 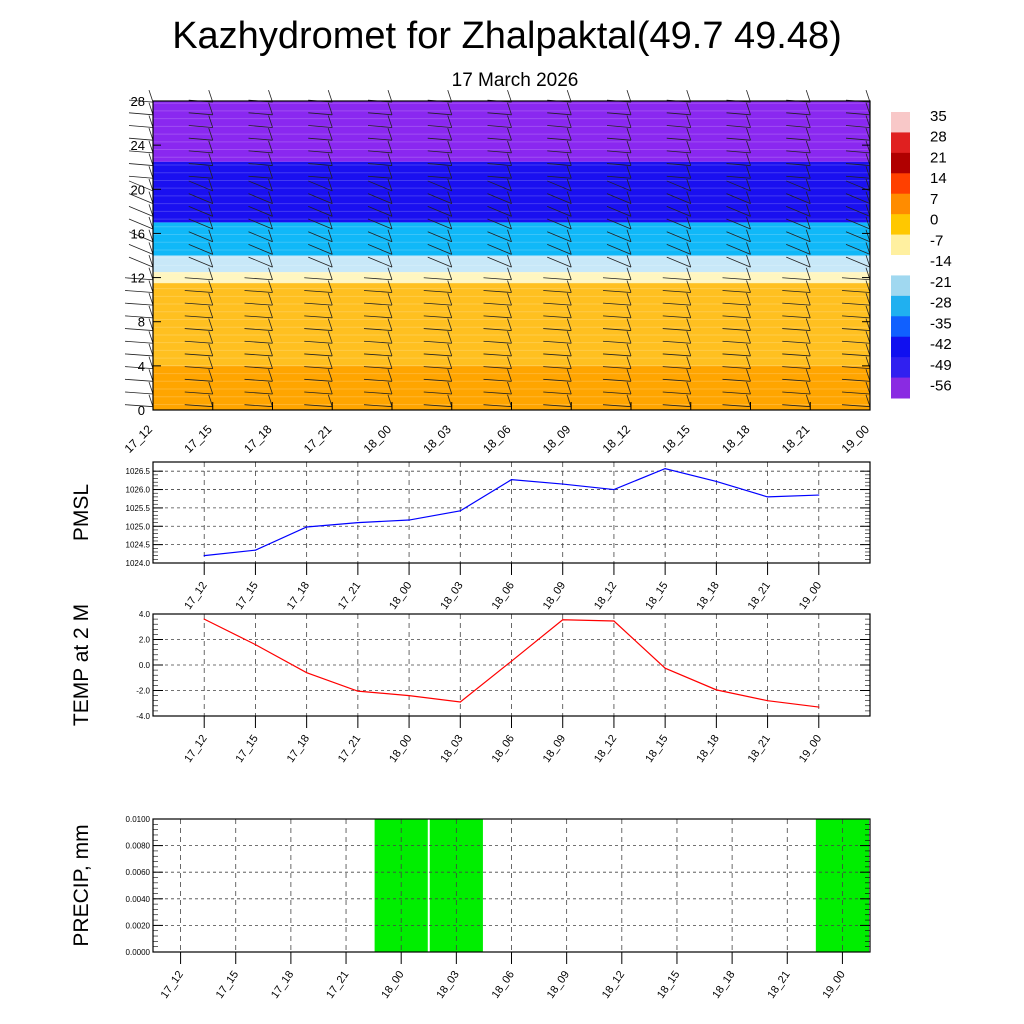 I want to click on temperature-band, so click(x=511, y=264).